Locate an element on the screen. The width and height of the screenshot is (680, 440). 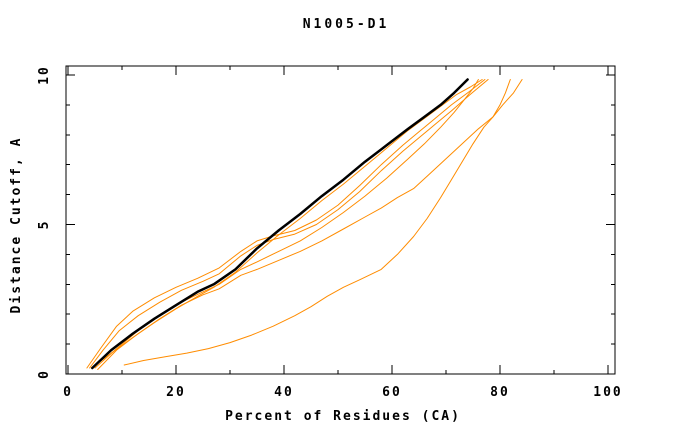
x-tick-label: 60 is located at coordinates (392, 392).